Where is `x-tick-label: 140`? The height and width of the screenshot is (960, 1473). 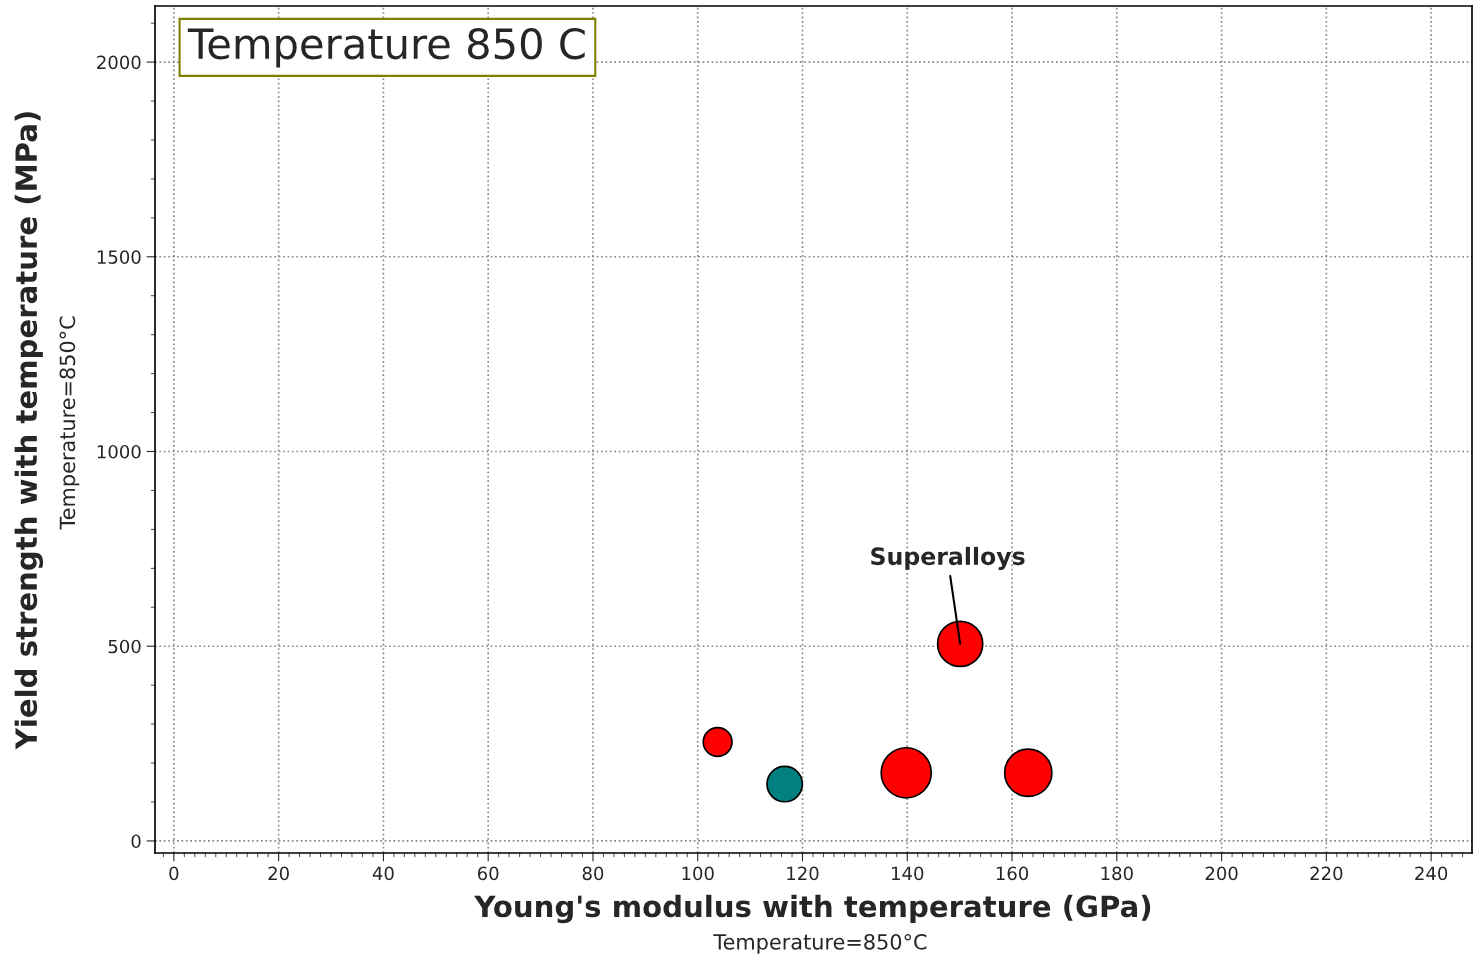
x-tick-label: 140 is located at coordinates (908, 873).